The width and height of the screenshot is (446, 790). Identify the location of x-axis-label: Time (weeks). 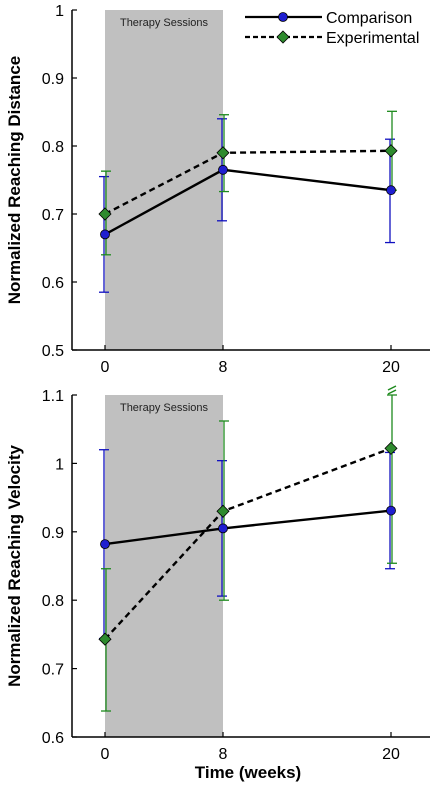
(248, 772).